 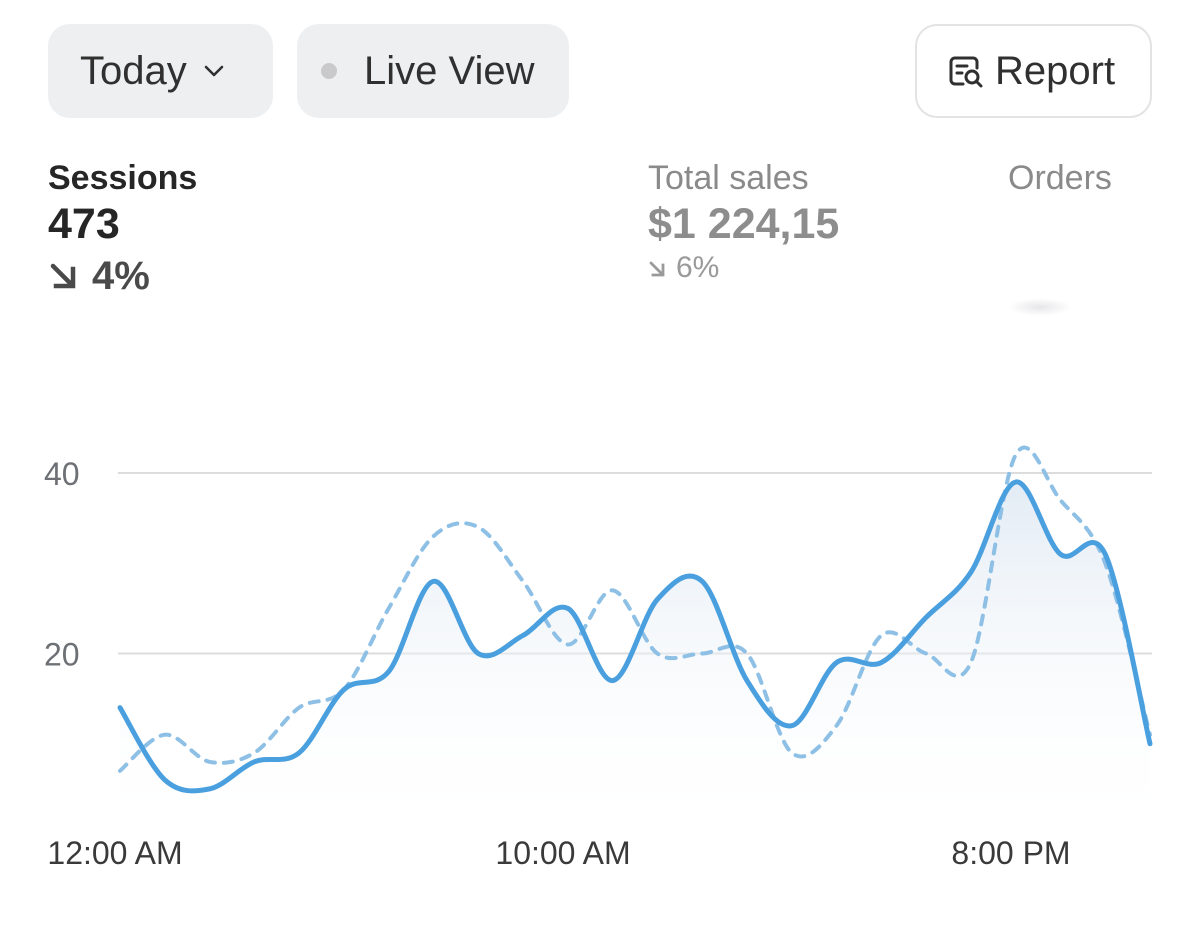 I want to click on total-sales-value: $1 224,15, so click(x=744, y=224).